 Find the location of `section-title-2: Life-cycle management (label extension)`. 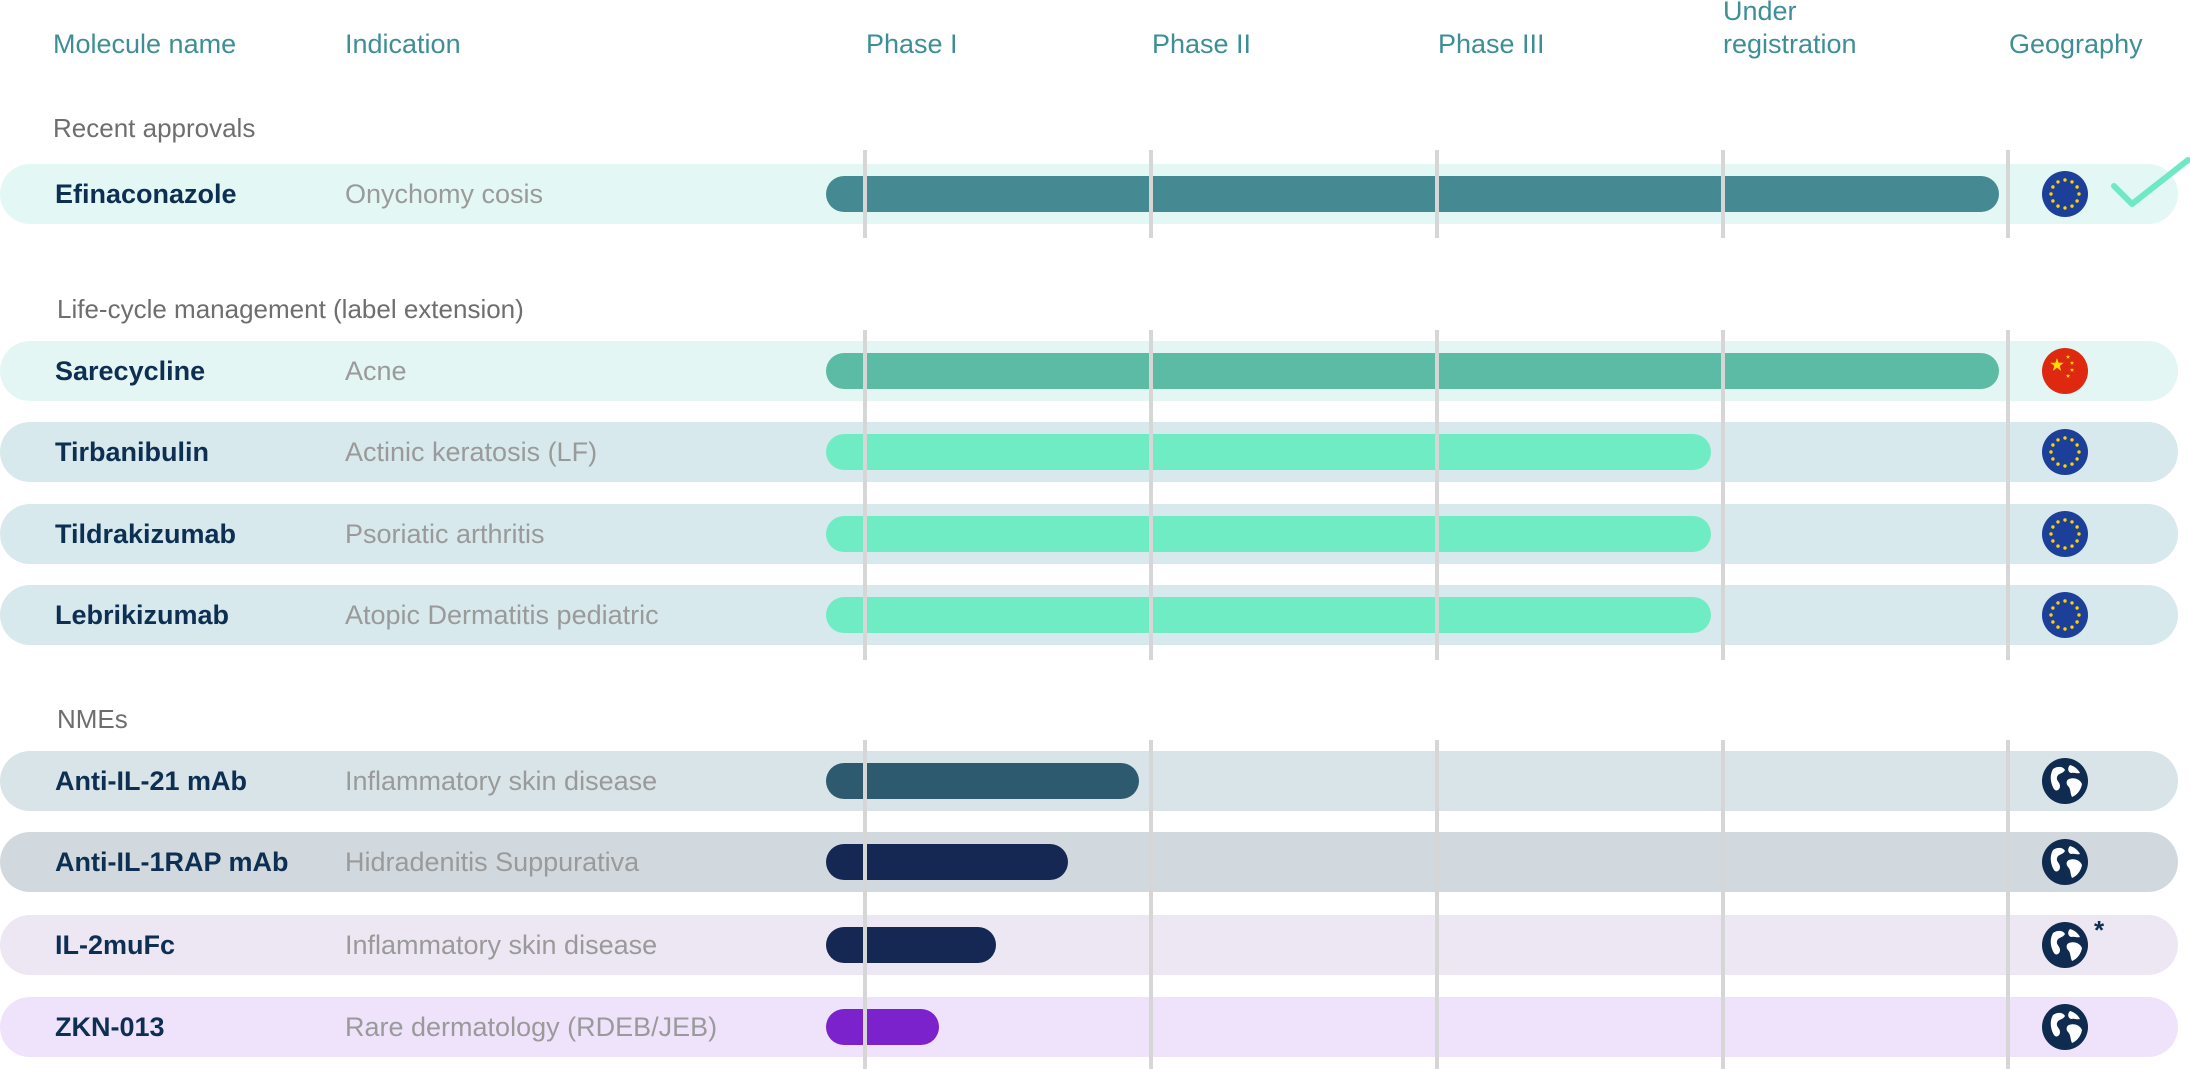

section-title-2: Life-cycle management (label extension) is located at coordinates (290, 309).